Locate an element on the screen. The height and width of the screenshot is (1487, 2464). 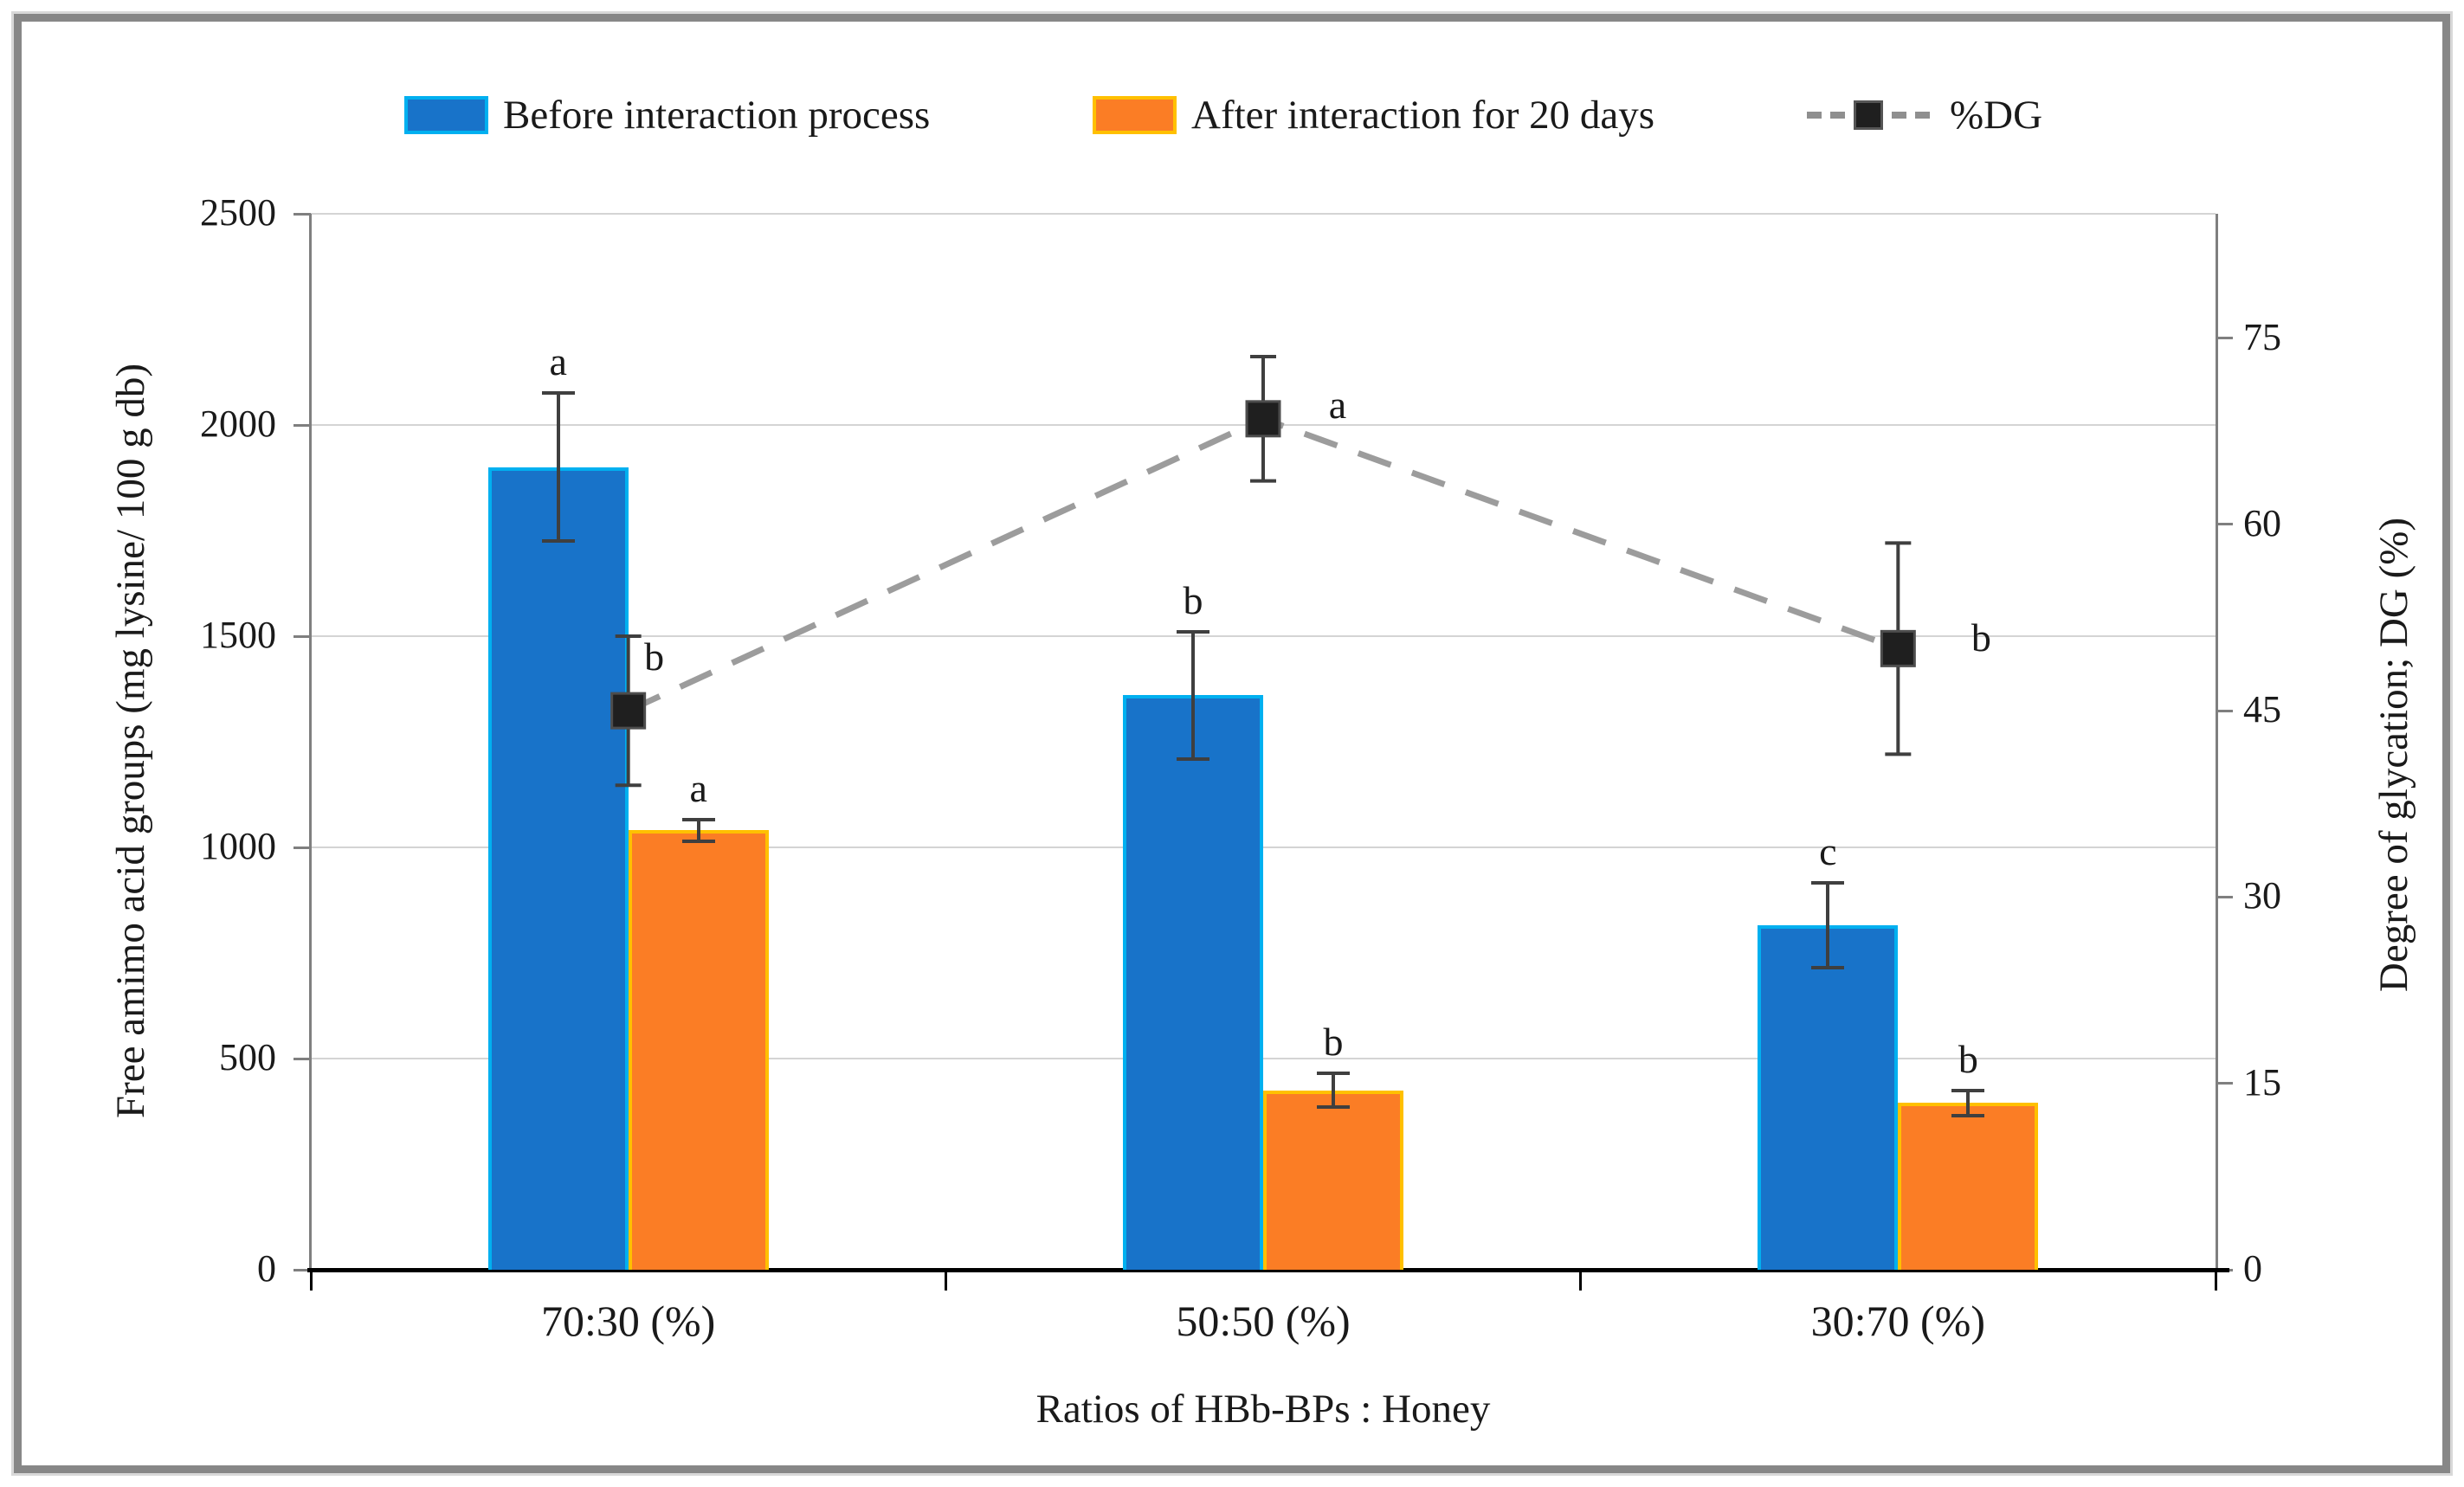
right-tick-label-45: 45 is located at coordinates (2262, 709).